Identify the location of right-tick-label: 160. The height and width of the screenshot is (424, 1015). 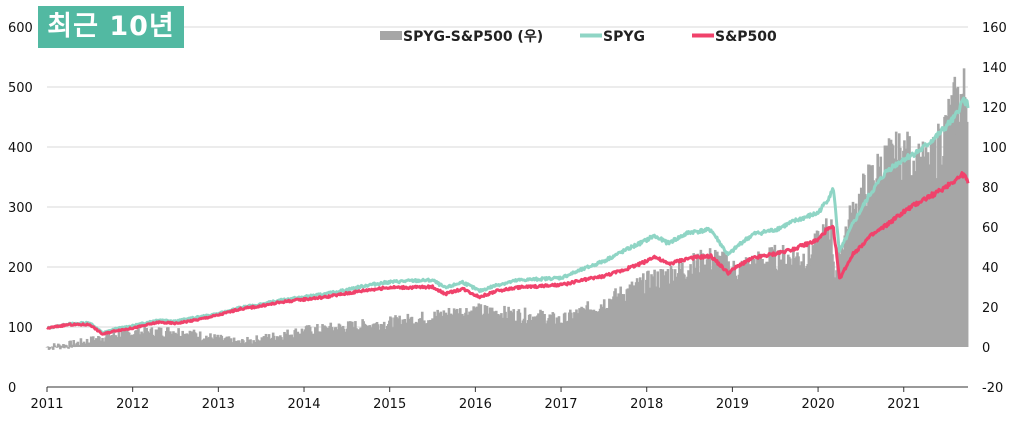
(994, 28).